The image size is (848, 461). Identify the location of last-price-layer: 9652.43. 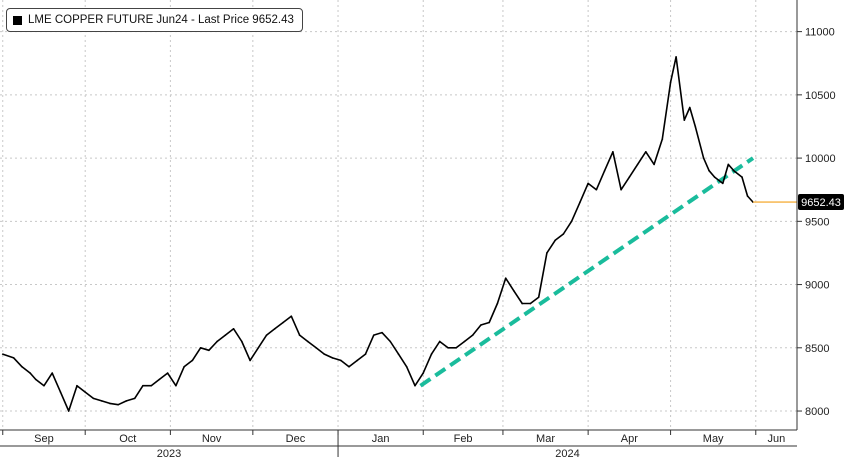
(798, 202).